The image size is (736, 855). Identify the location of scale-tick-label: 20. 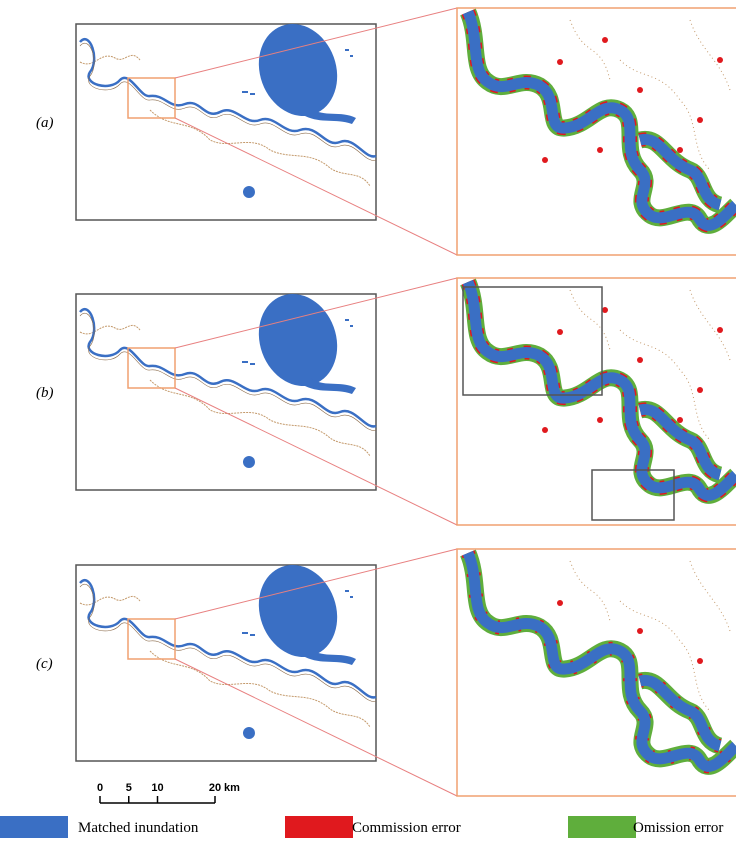
(215, 788).